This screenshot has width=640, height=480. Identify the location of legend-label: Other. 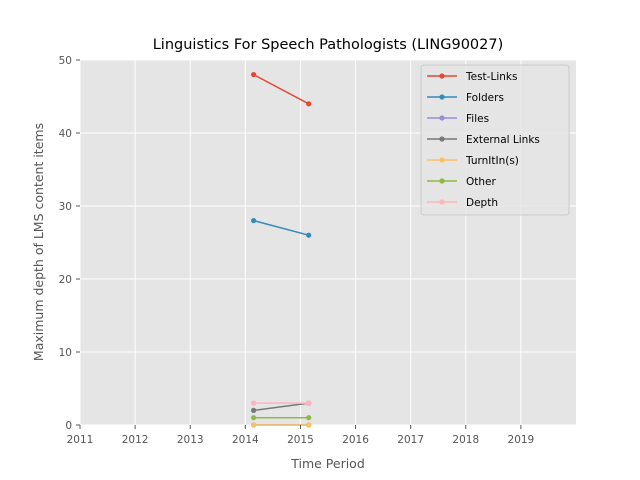
(481, 182).